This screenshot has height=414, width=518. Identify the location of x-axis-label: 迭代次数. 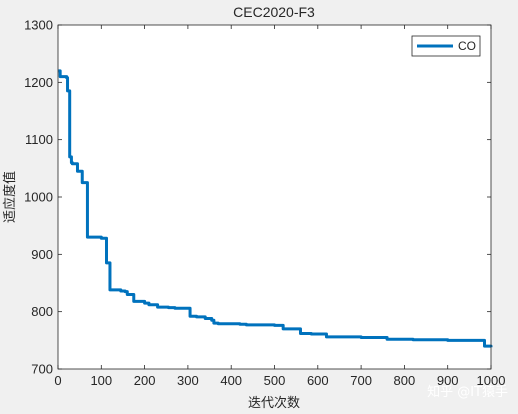
(274, 403).